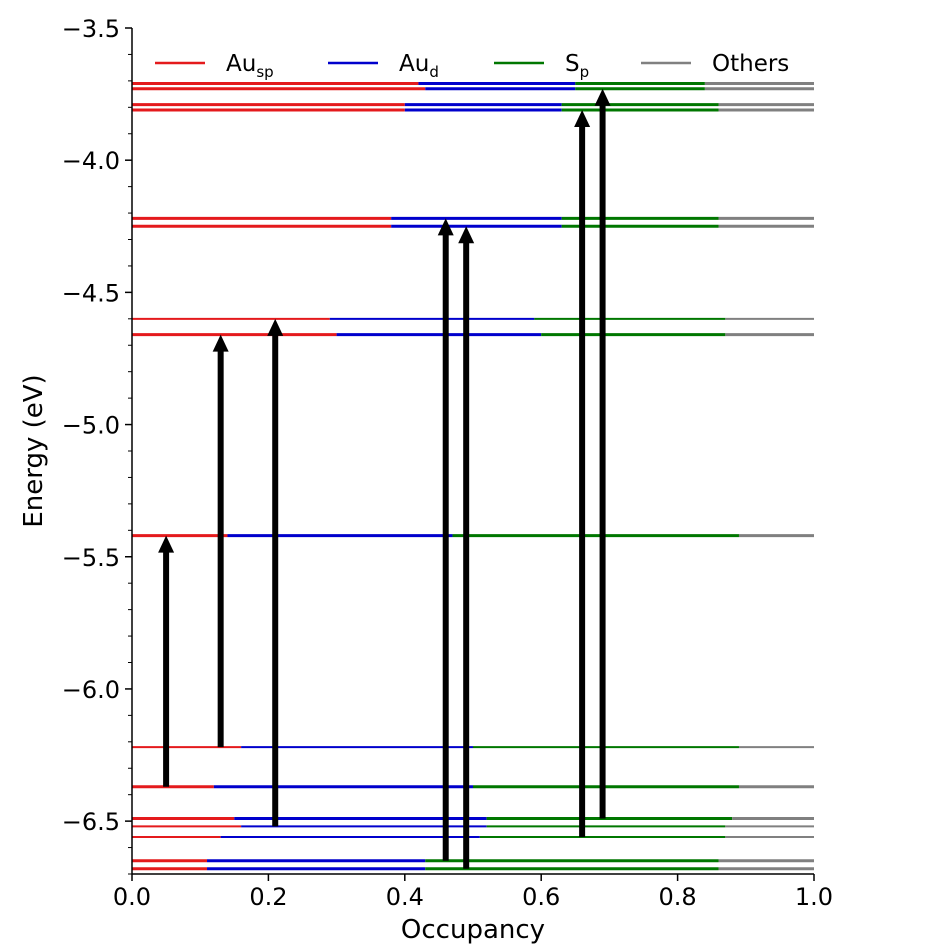 The image size is (944, 944). Describe the element at coordinates (814, 897) in the screenshot. I see `x-tick-label: 1.0` at that location.